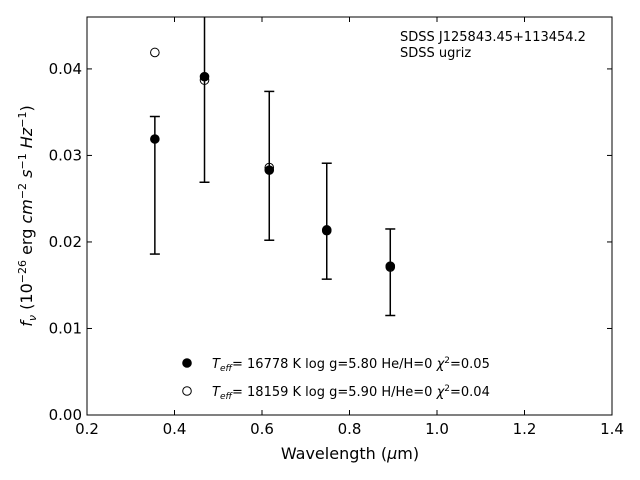  What do you see at coordinates (435, 53) in the screenshot?
I see `annotation-line-2: SDSS ugriz` at bounding box center [435, 53].